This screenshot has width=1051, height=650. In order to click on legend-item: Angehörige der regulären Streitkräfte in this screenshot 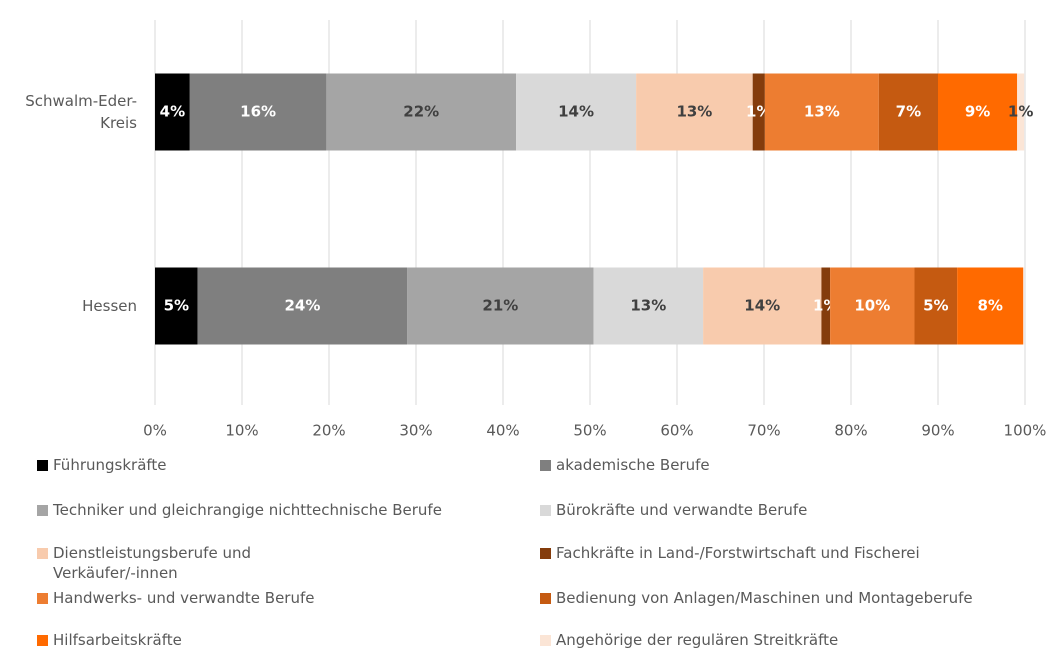, I will do `click(689, 640)`.